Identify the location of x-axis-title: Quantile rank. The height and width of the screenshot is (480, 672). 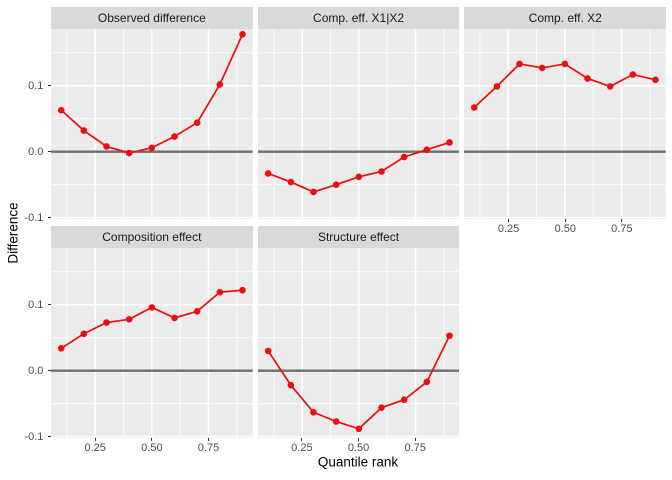
(358, 462).